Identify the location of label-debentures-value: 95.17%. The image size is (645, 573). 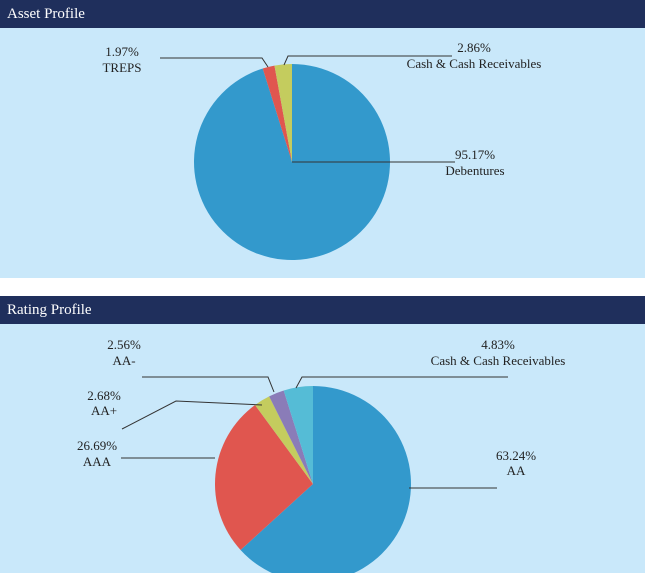
(475, 154).